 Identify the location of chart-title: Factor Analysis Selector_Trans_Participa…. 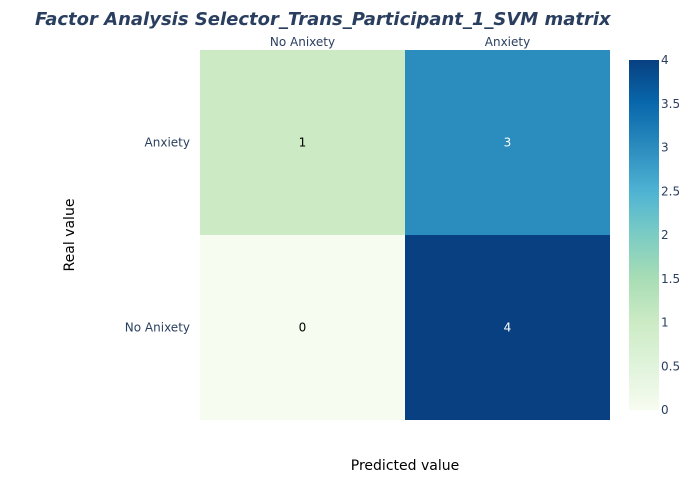
(323, 19).